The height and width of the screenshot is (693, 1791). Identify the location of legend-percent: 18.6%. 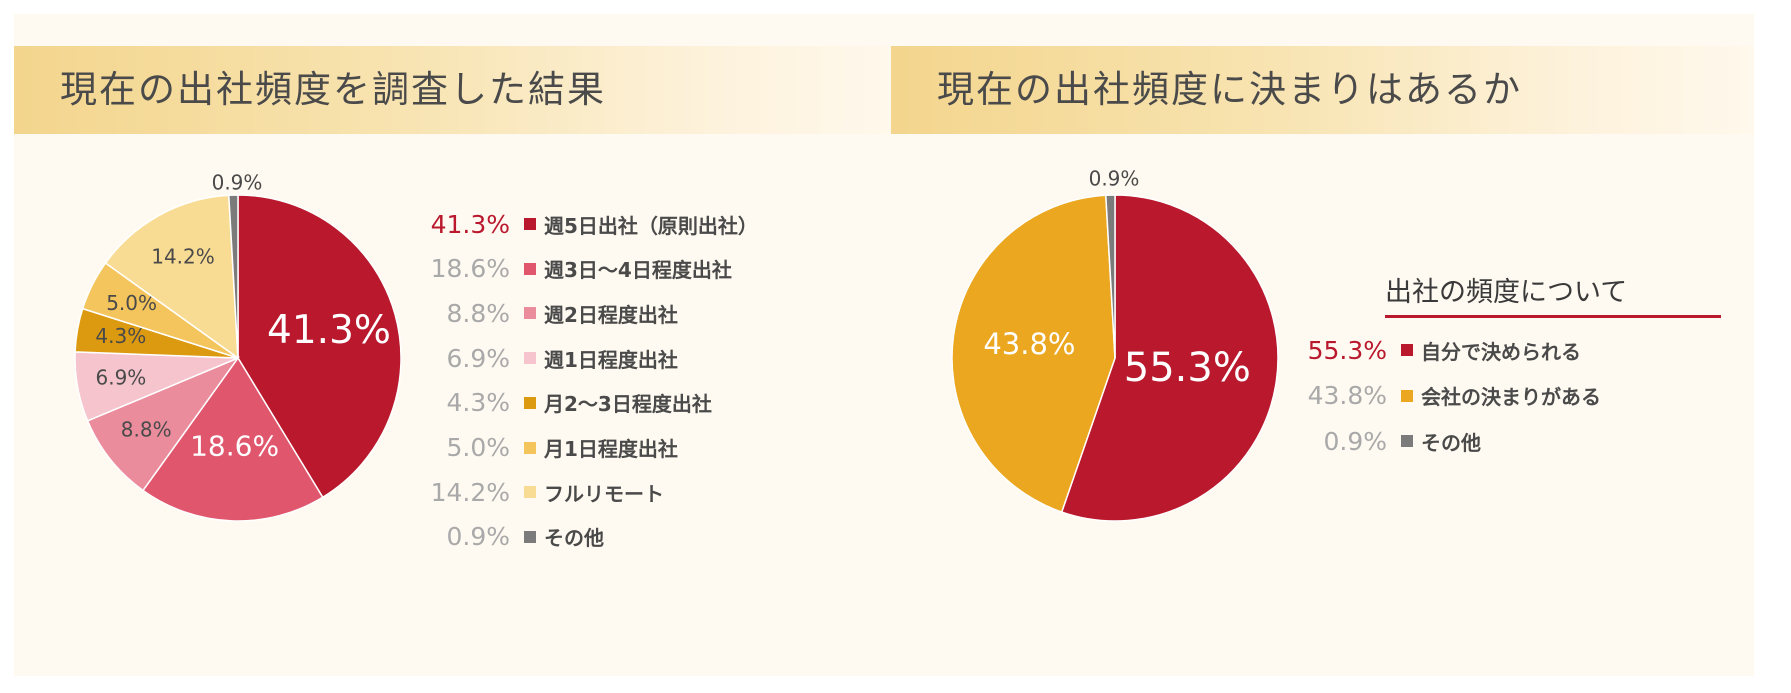
(470, 269).